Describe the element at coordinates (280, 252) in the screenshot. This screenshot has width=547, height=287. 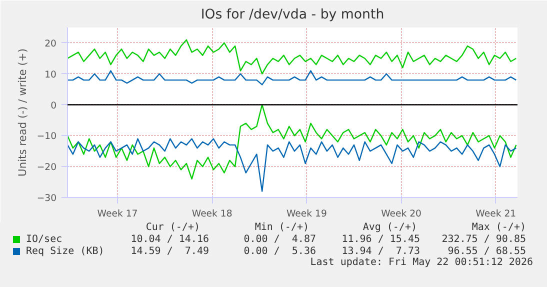
I see `text: 0.00 / 5.36` at that location.